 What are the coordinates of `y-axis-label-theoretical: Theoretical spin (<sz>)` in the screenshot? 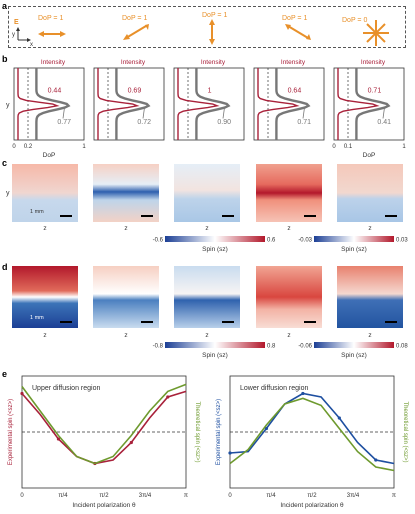 It's located at (405, 431).